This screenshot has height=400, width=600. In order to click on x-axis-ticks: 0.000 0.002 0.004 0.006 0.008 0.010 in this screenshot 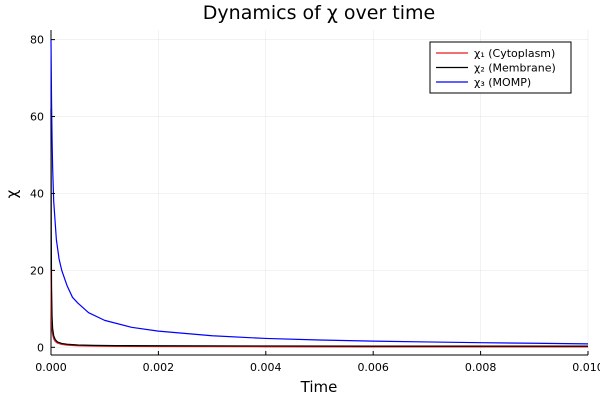, I will do `click(317, 362)`.